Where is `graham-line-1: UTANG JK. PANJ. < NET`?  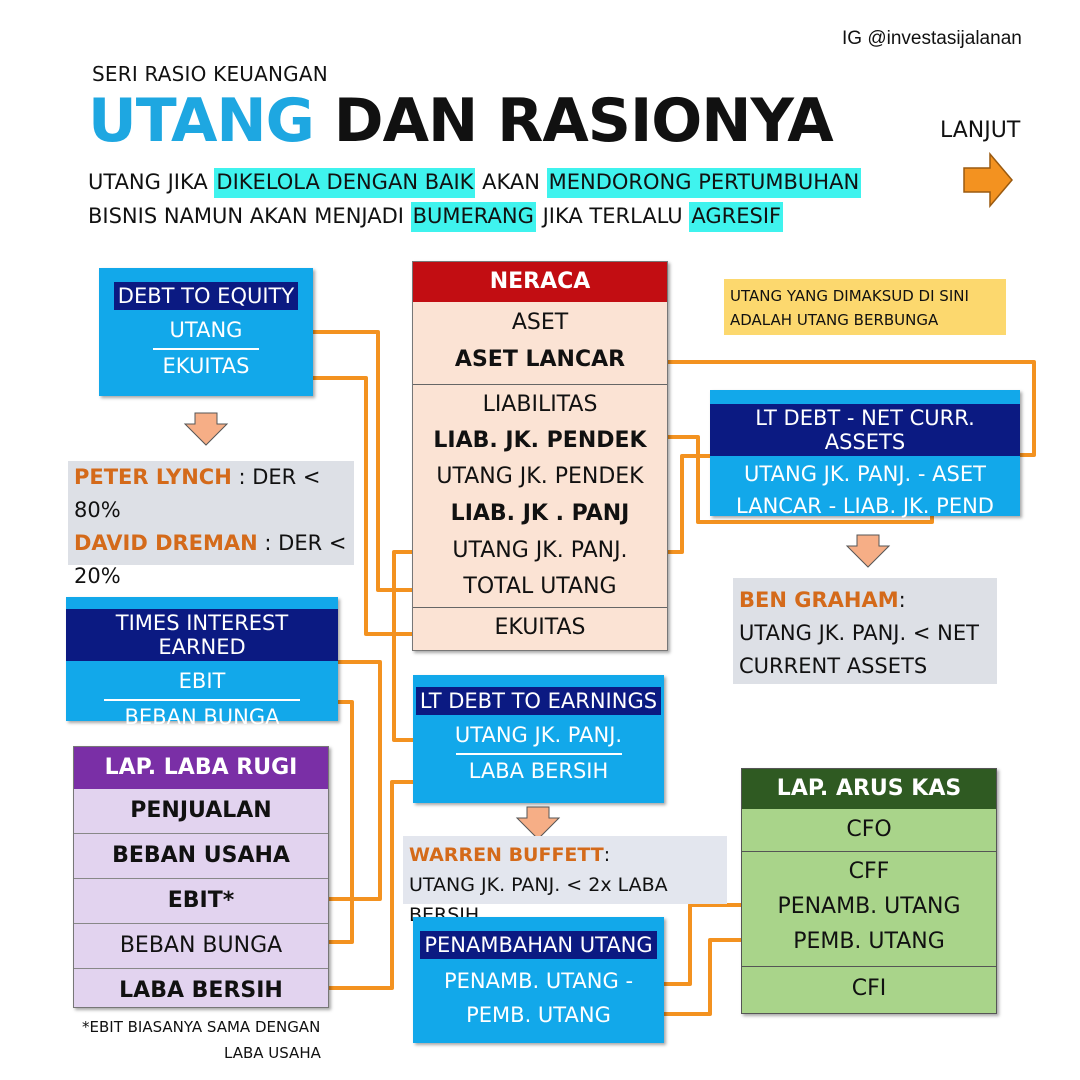 graham-line-1: UTANG JK. PANJ. < NET is located at coordinates (859, 633).